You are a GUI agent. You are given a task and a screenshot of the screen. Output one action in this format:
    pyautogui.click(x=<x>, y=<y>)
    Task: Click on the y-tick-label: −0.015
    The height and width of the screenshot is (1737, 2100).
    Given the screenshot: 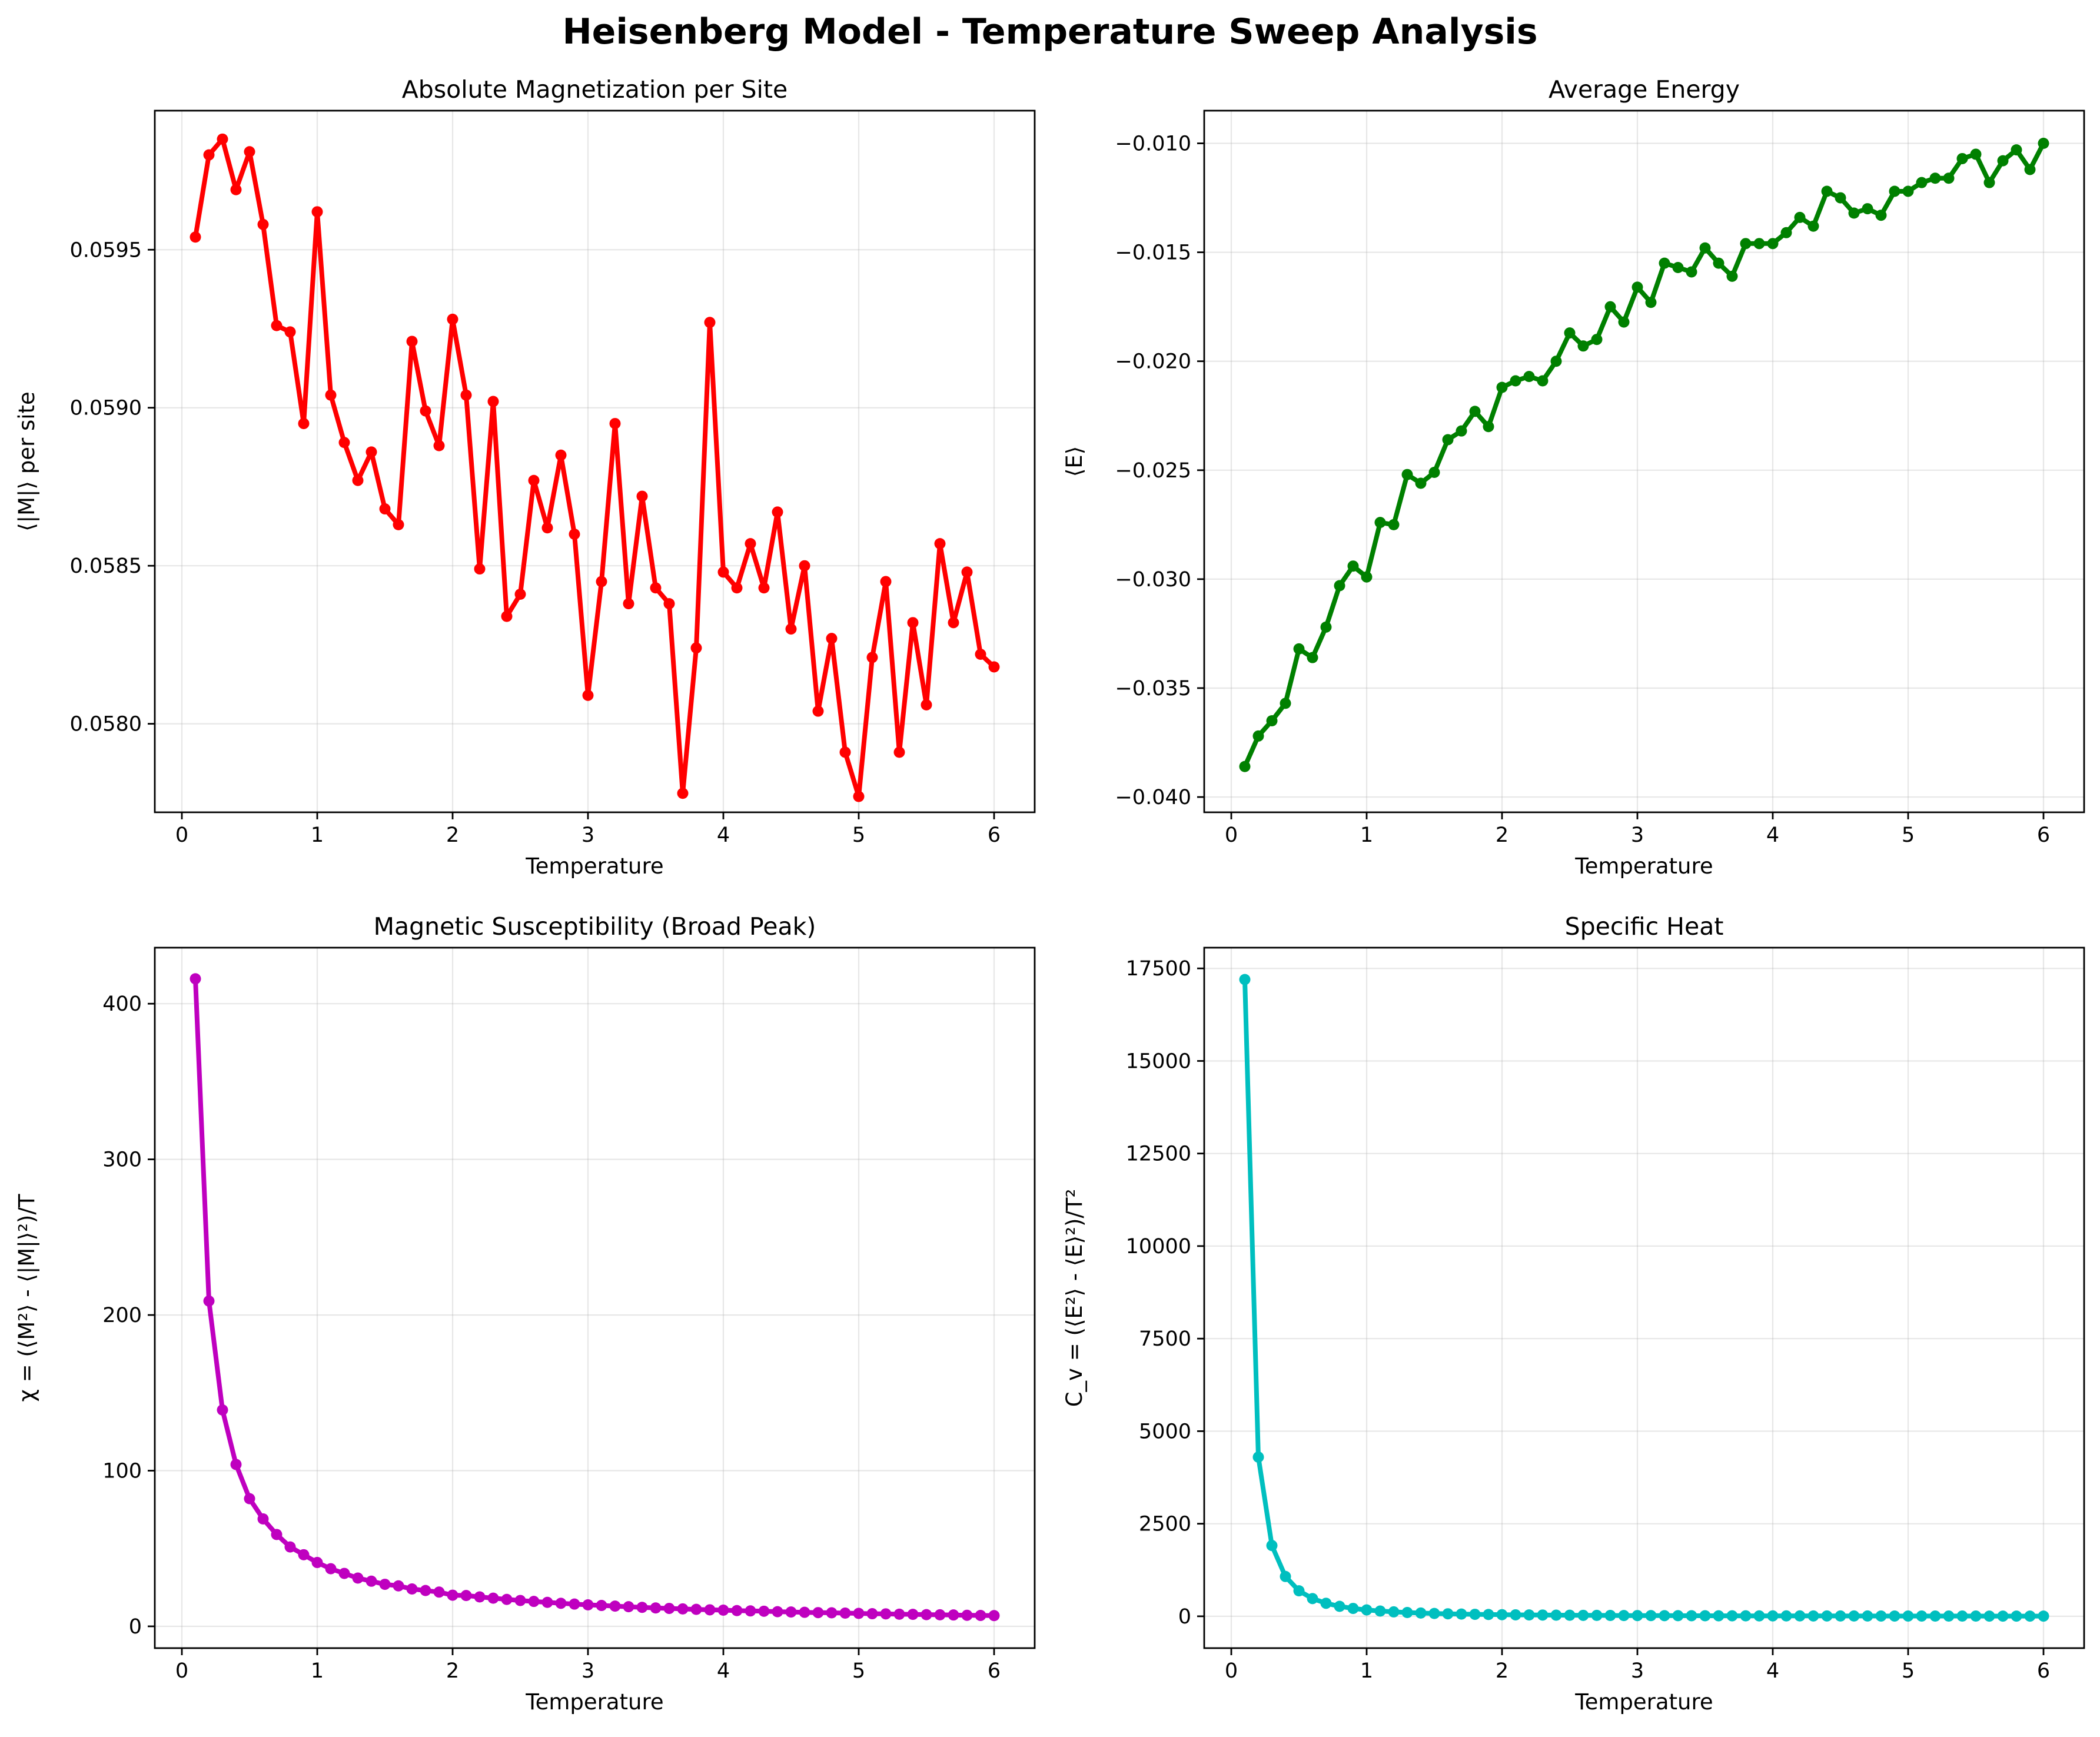 What is the action you would take?
    pyautogui.click(x=1153, y=253)
    